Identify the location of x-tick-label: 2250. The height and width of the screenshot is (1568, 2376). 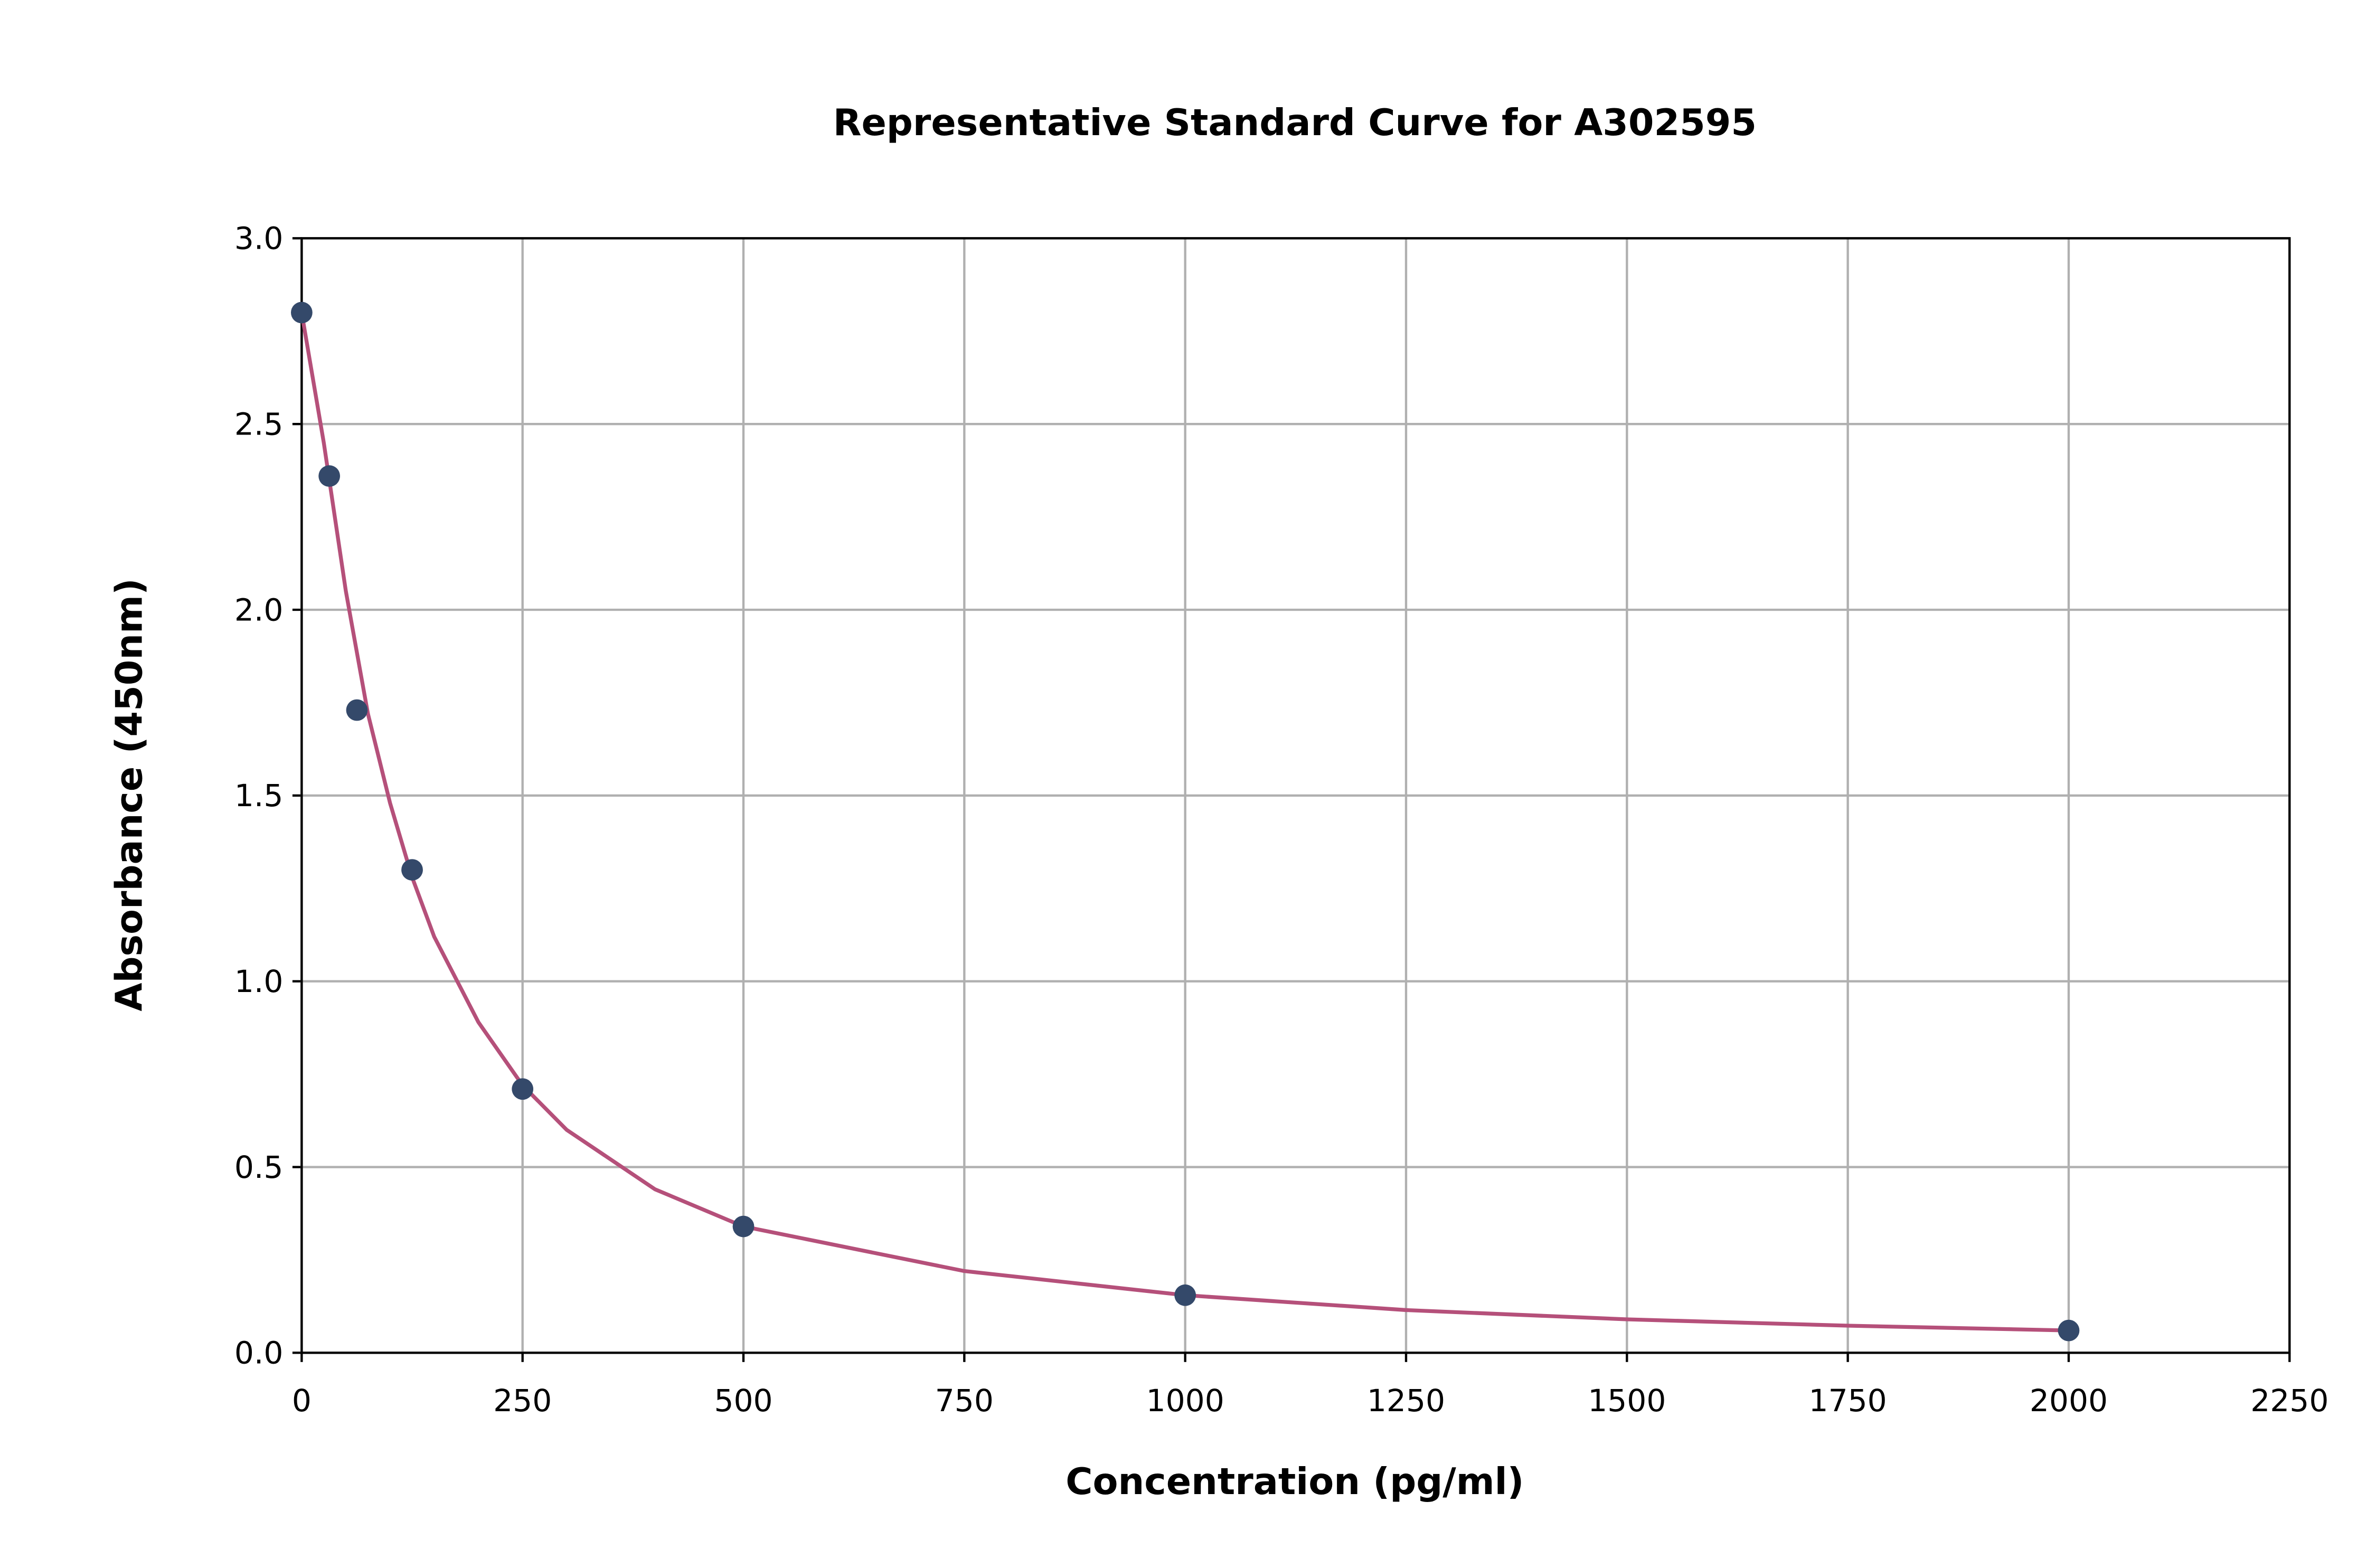
(2289, 1401).